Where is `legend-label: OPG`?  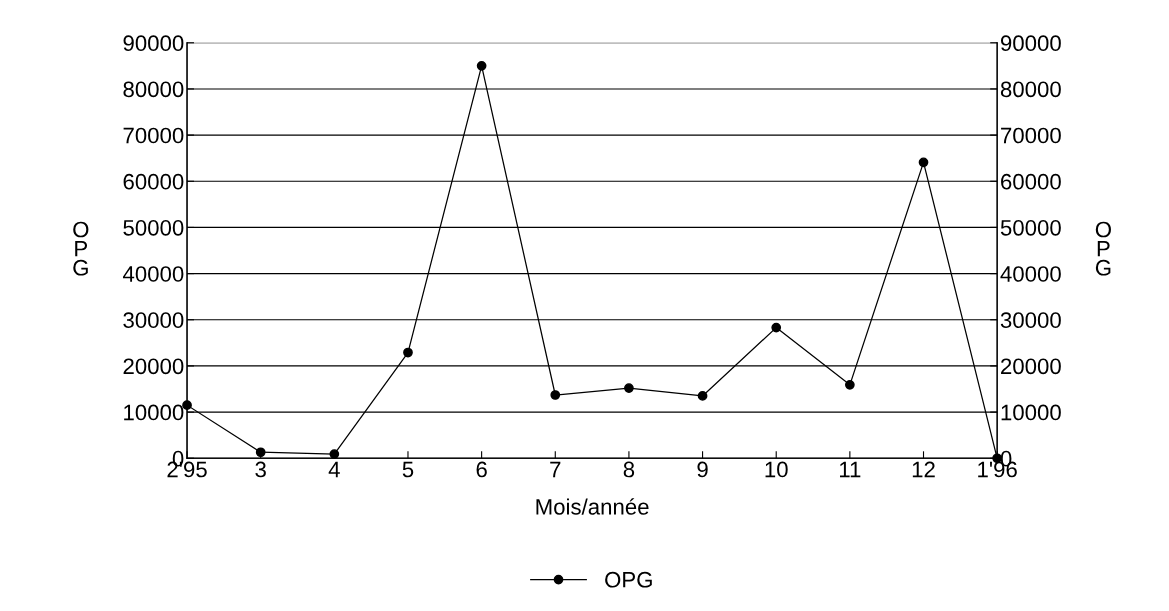 legend-label: OPG is located at coordinates (628, 579).